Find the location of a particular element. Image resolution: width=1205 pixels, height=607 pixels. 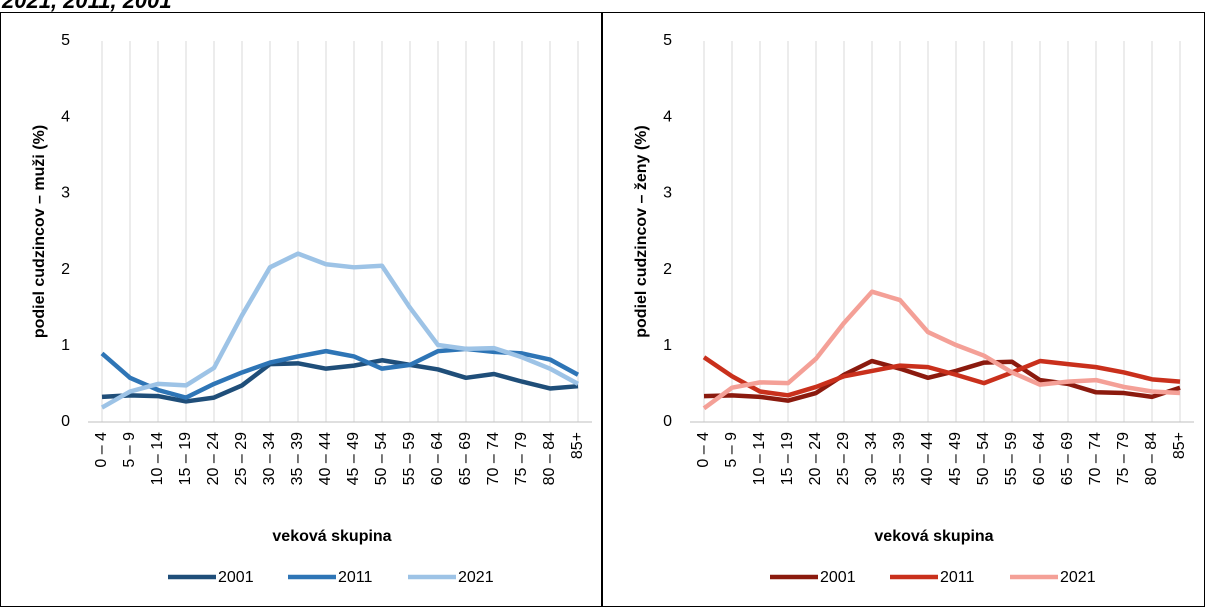

y-axis-title: podiel cudzincov – ženy (%) is located at coordinates (641, 231).